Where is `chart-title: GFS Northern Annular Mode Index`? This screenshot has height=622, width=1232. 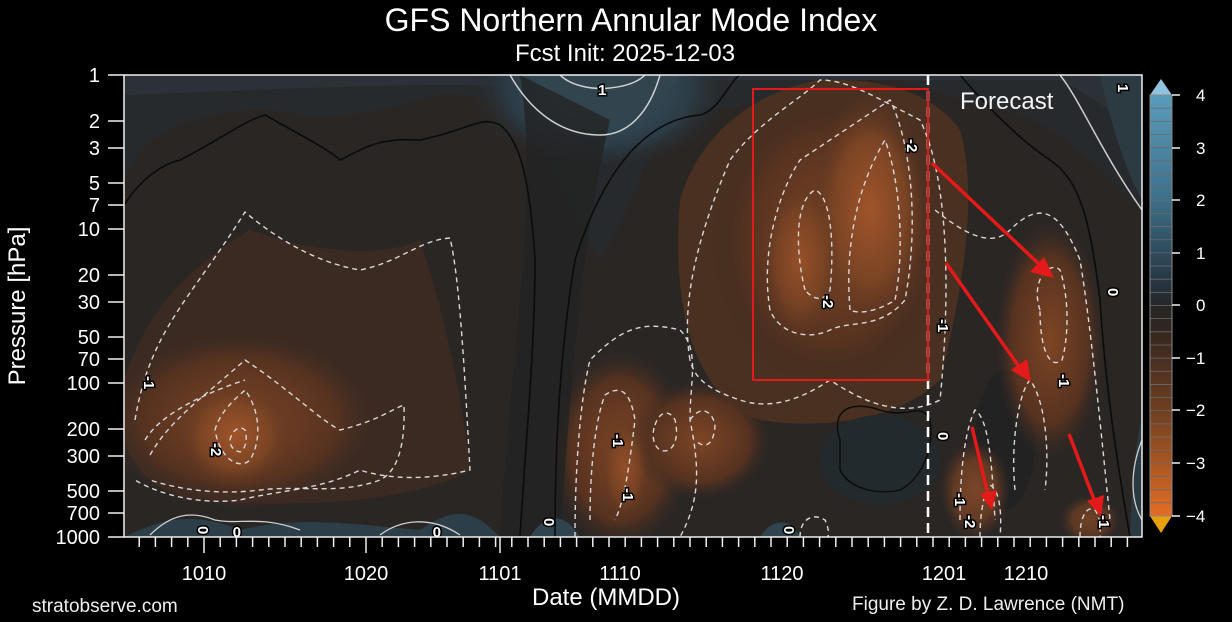
chart-title: GFS Northern Annular Mode Index is located at coordinates (631, 20).